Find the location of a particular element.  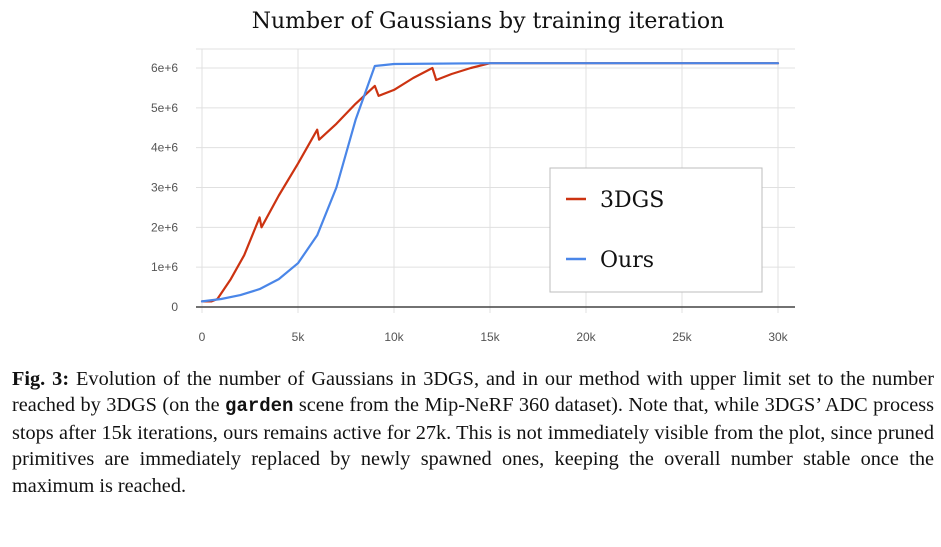

caption-label: Fig. 3: is located at coordinates (41, 379).